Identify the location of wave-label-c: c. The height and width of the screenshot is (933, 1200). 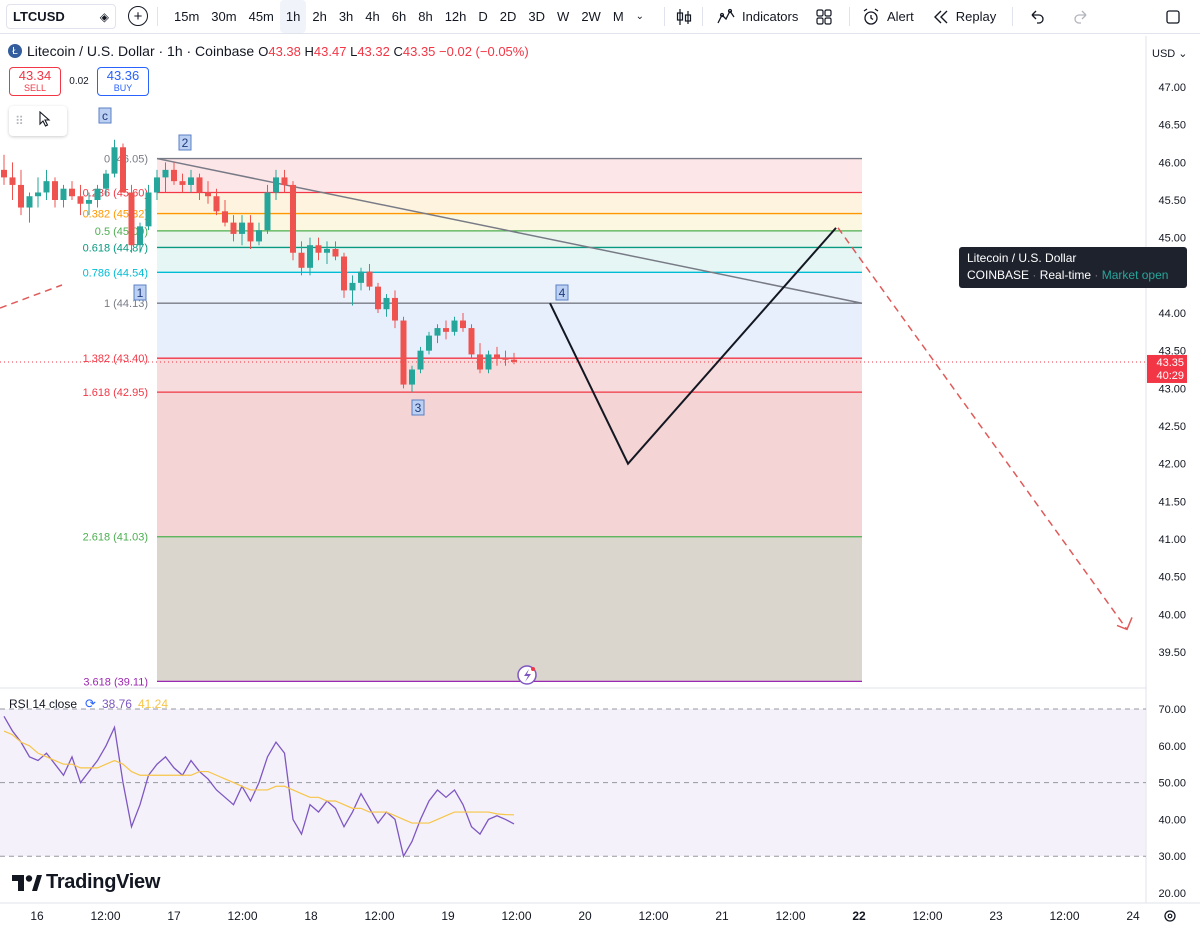
(105, 115).